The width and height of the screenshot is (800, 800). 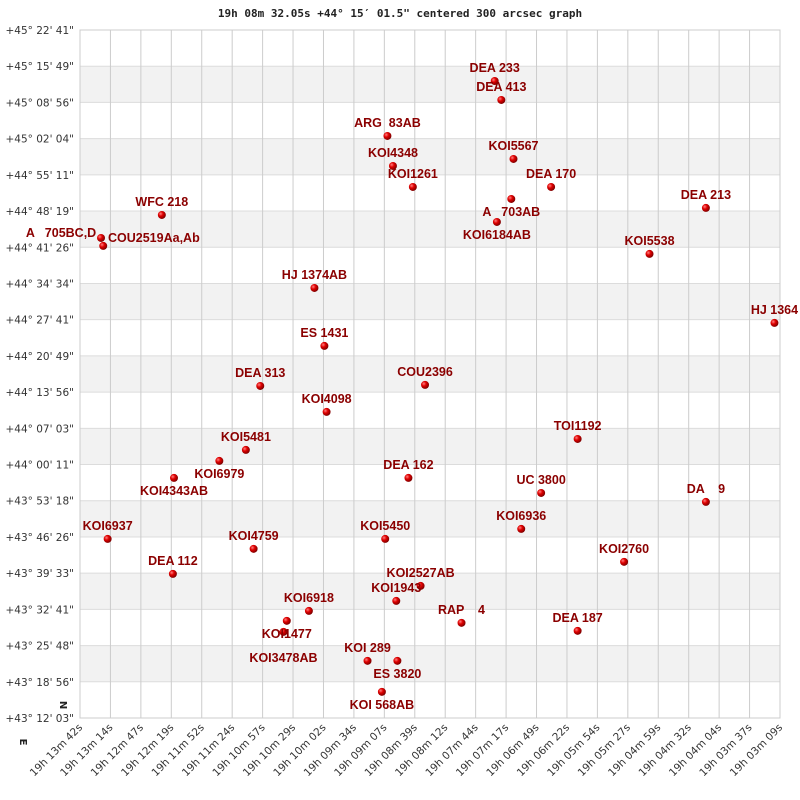 What do you see at coordinates (39, 212) in the screenshot?
I see `y-tick-label: +44° 48' 19"` at bounding box center [39, 212].